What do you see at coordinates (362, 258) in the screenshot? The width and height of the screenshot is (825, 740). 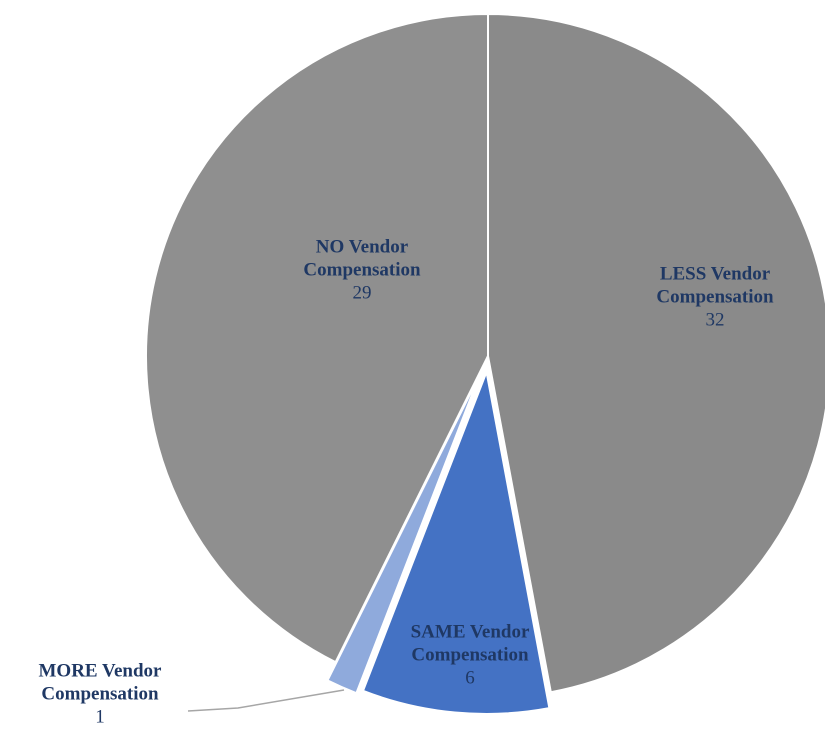 I see `category-label: NO Vendor Compensation` at bounding box center [362, 258].